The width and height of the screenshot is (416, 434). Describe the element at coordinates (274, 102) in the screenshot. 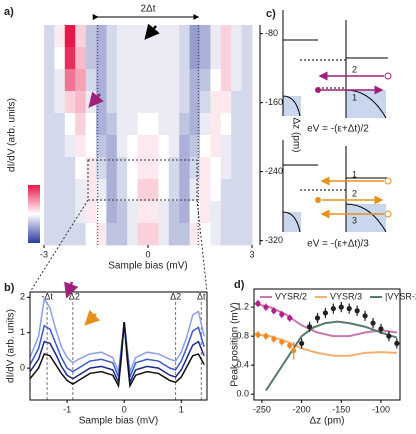

I see `y-tick-label: -160` at that location.